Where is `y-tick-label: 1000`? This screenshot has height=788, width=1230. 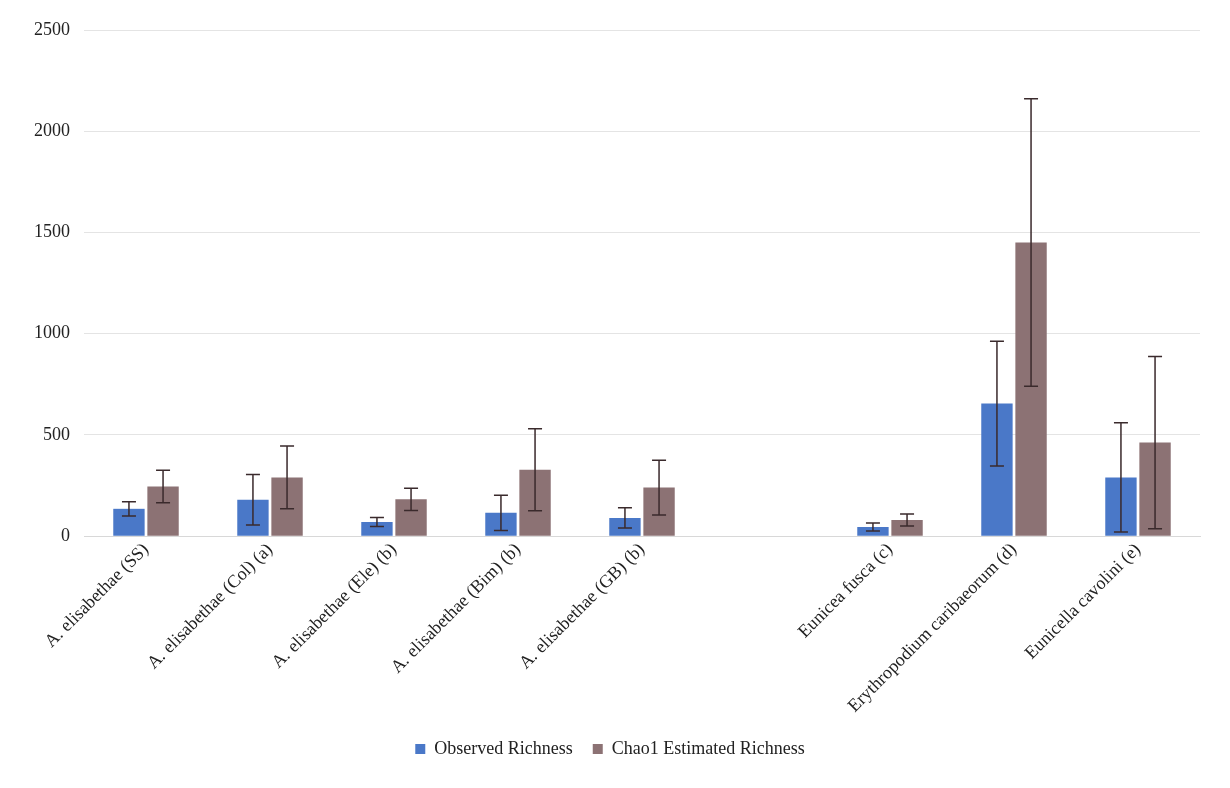 y-tick-label: 1000 is located at coordinates (52, 332).